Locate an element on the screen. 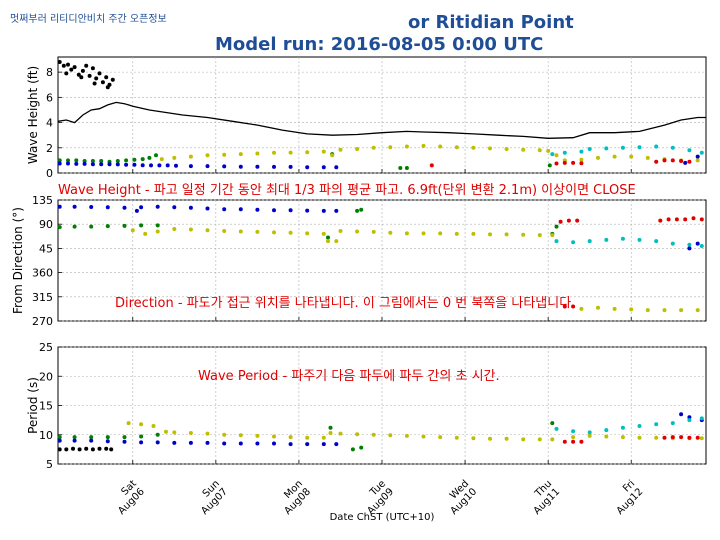 The height and width of the screenshot is (540, 720). x-axis-label: Date ChST (UTC+10) is located at coordinates (382, 517).